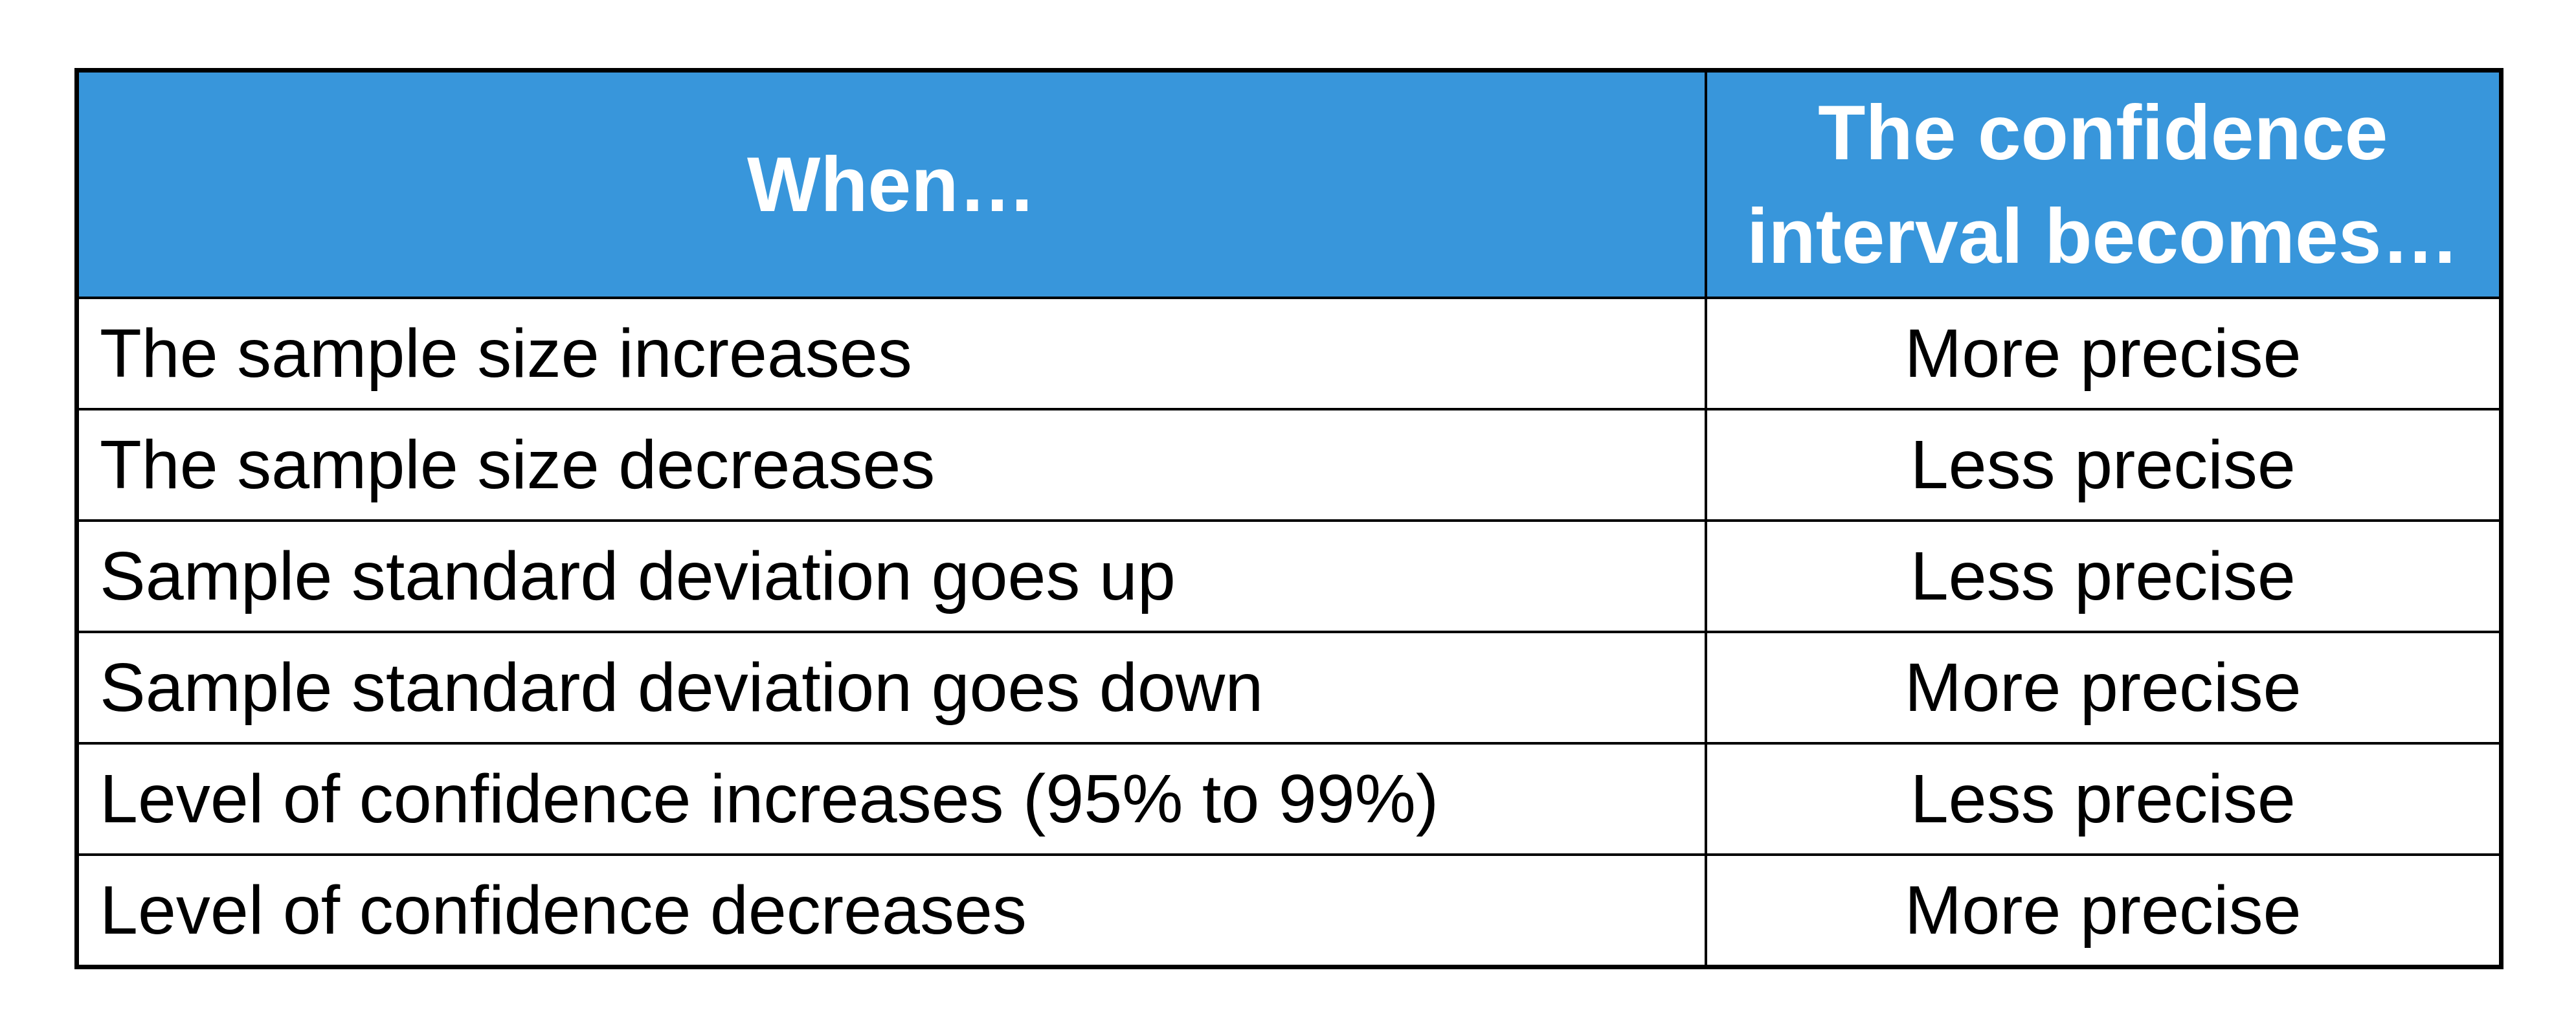 This screenshot has width=2576, height=1034. Describe the element at coordinates (891, 465) in the screenshot. I see `cell-when: The sample size decreases` at that location.